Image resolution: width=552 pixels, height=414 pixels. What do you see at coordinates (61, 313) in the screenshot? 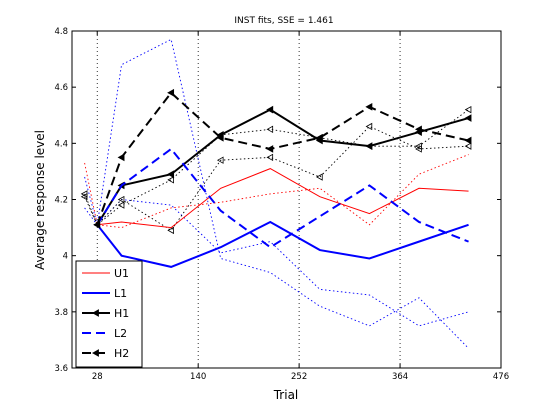
I see `y-tick-label: 3.8` at bounding box center [61, 313].